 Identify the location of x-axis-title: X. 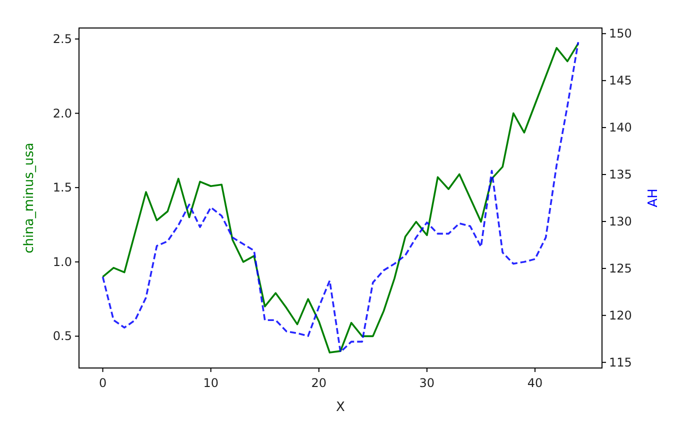
(341, 407).